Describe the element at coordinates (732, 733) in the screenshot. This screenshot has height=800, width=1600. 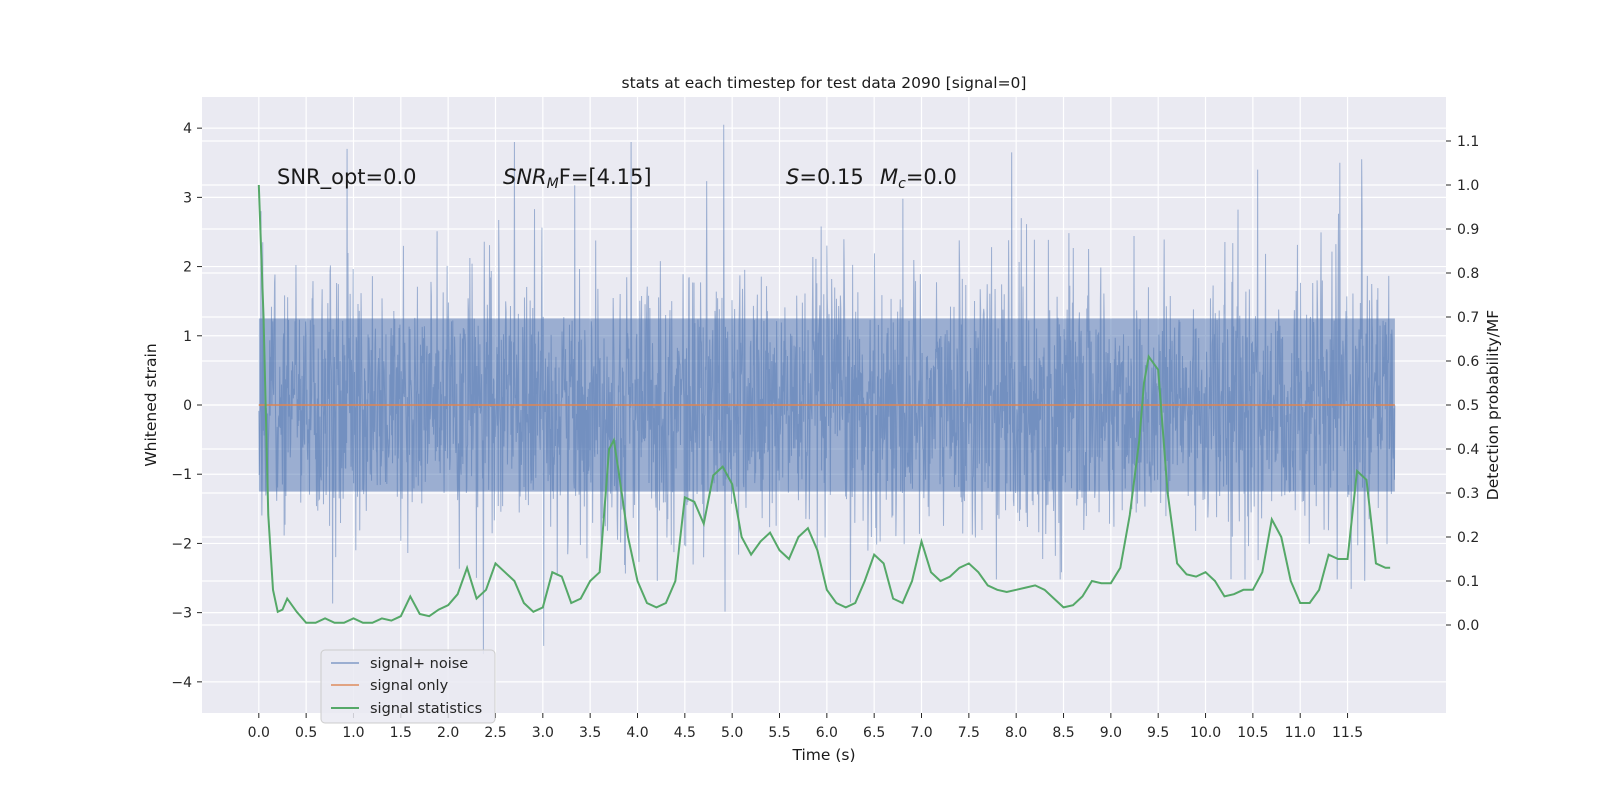
I see `x-tick-label: 5.0` at that location.